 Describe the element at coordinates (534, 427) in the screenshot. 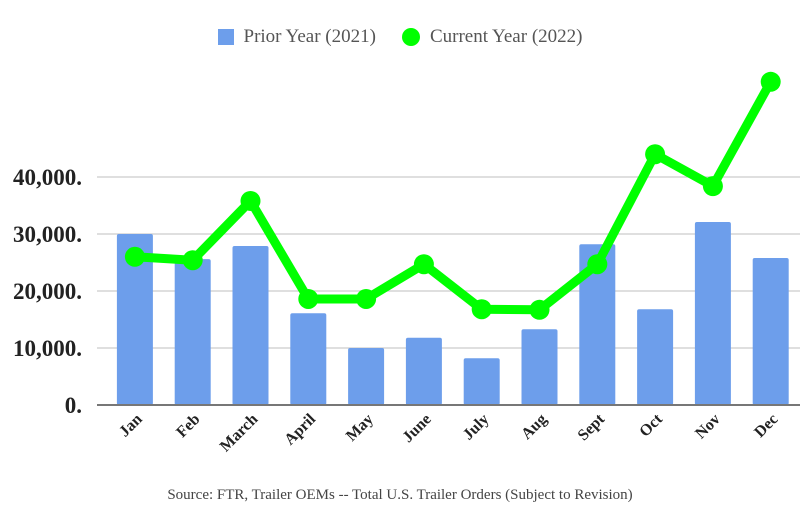

I see `x-tick-label: Aug` at that location.